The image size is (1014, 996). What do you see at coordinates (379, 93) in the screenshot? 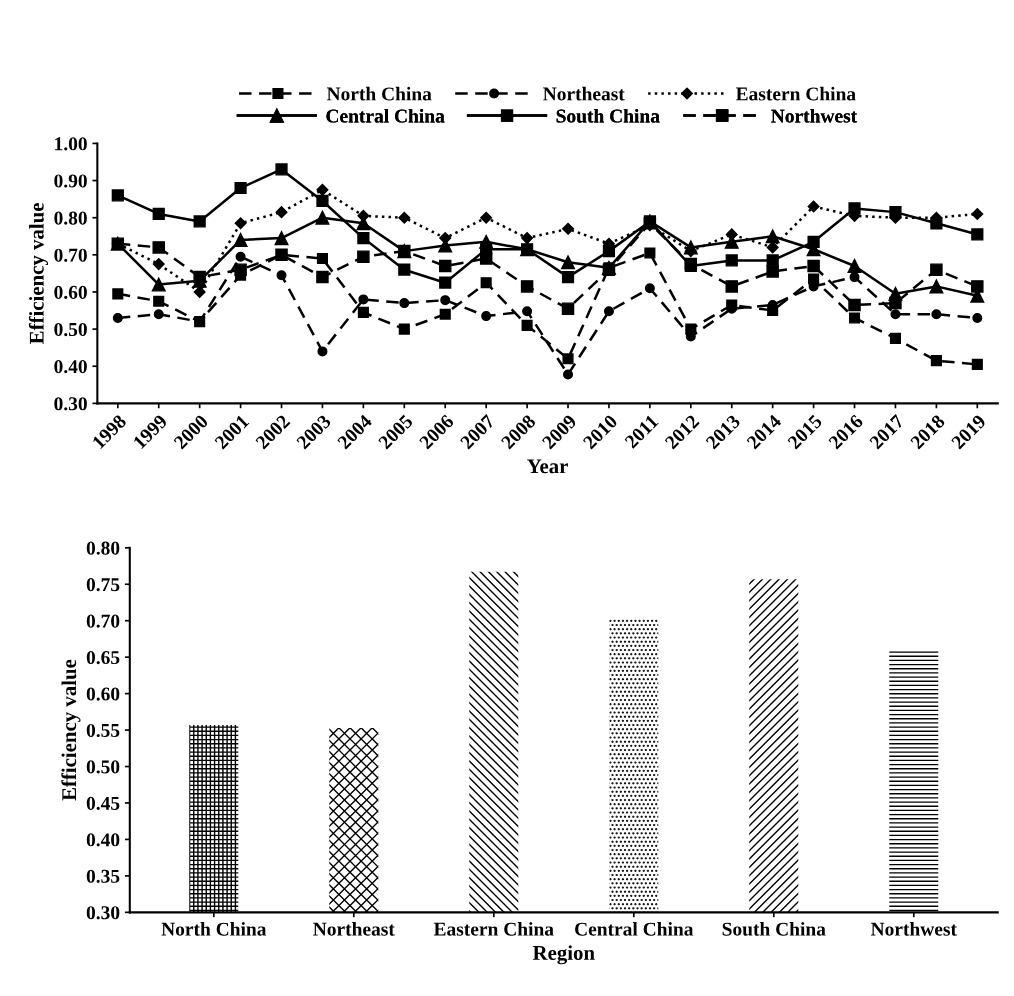
I see `legend-label: North China` at bounding box center [379, 93].